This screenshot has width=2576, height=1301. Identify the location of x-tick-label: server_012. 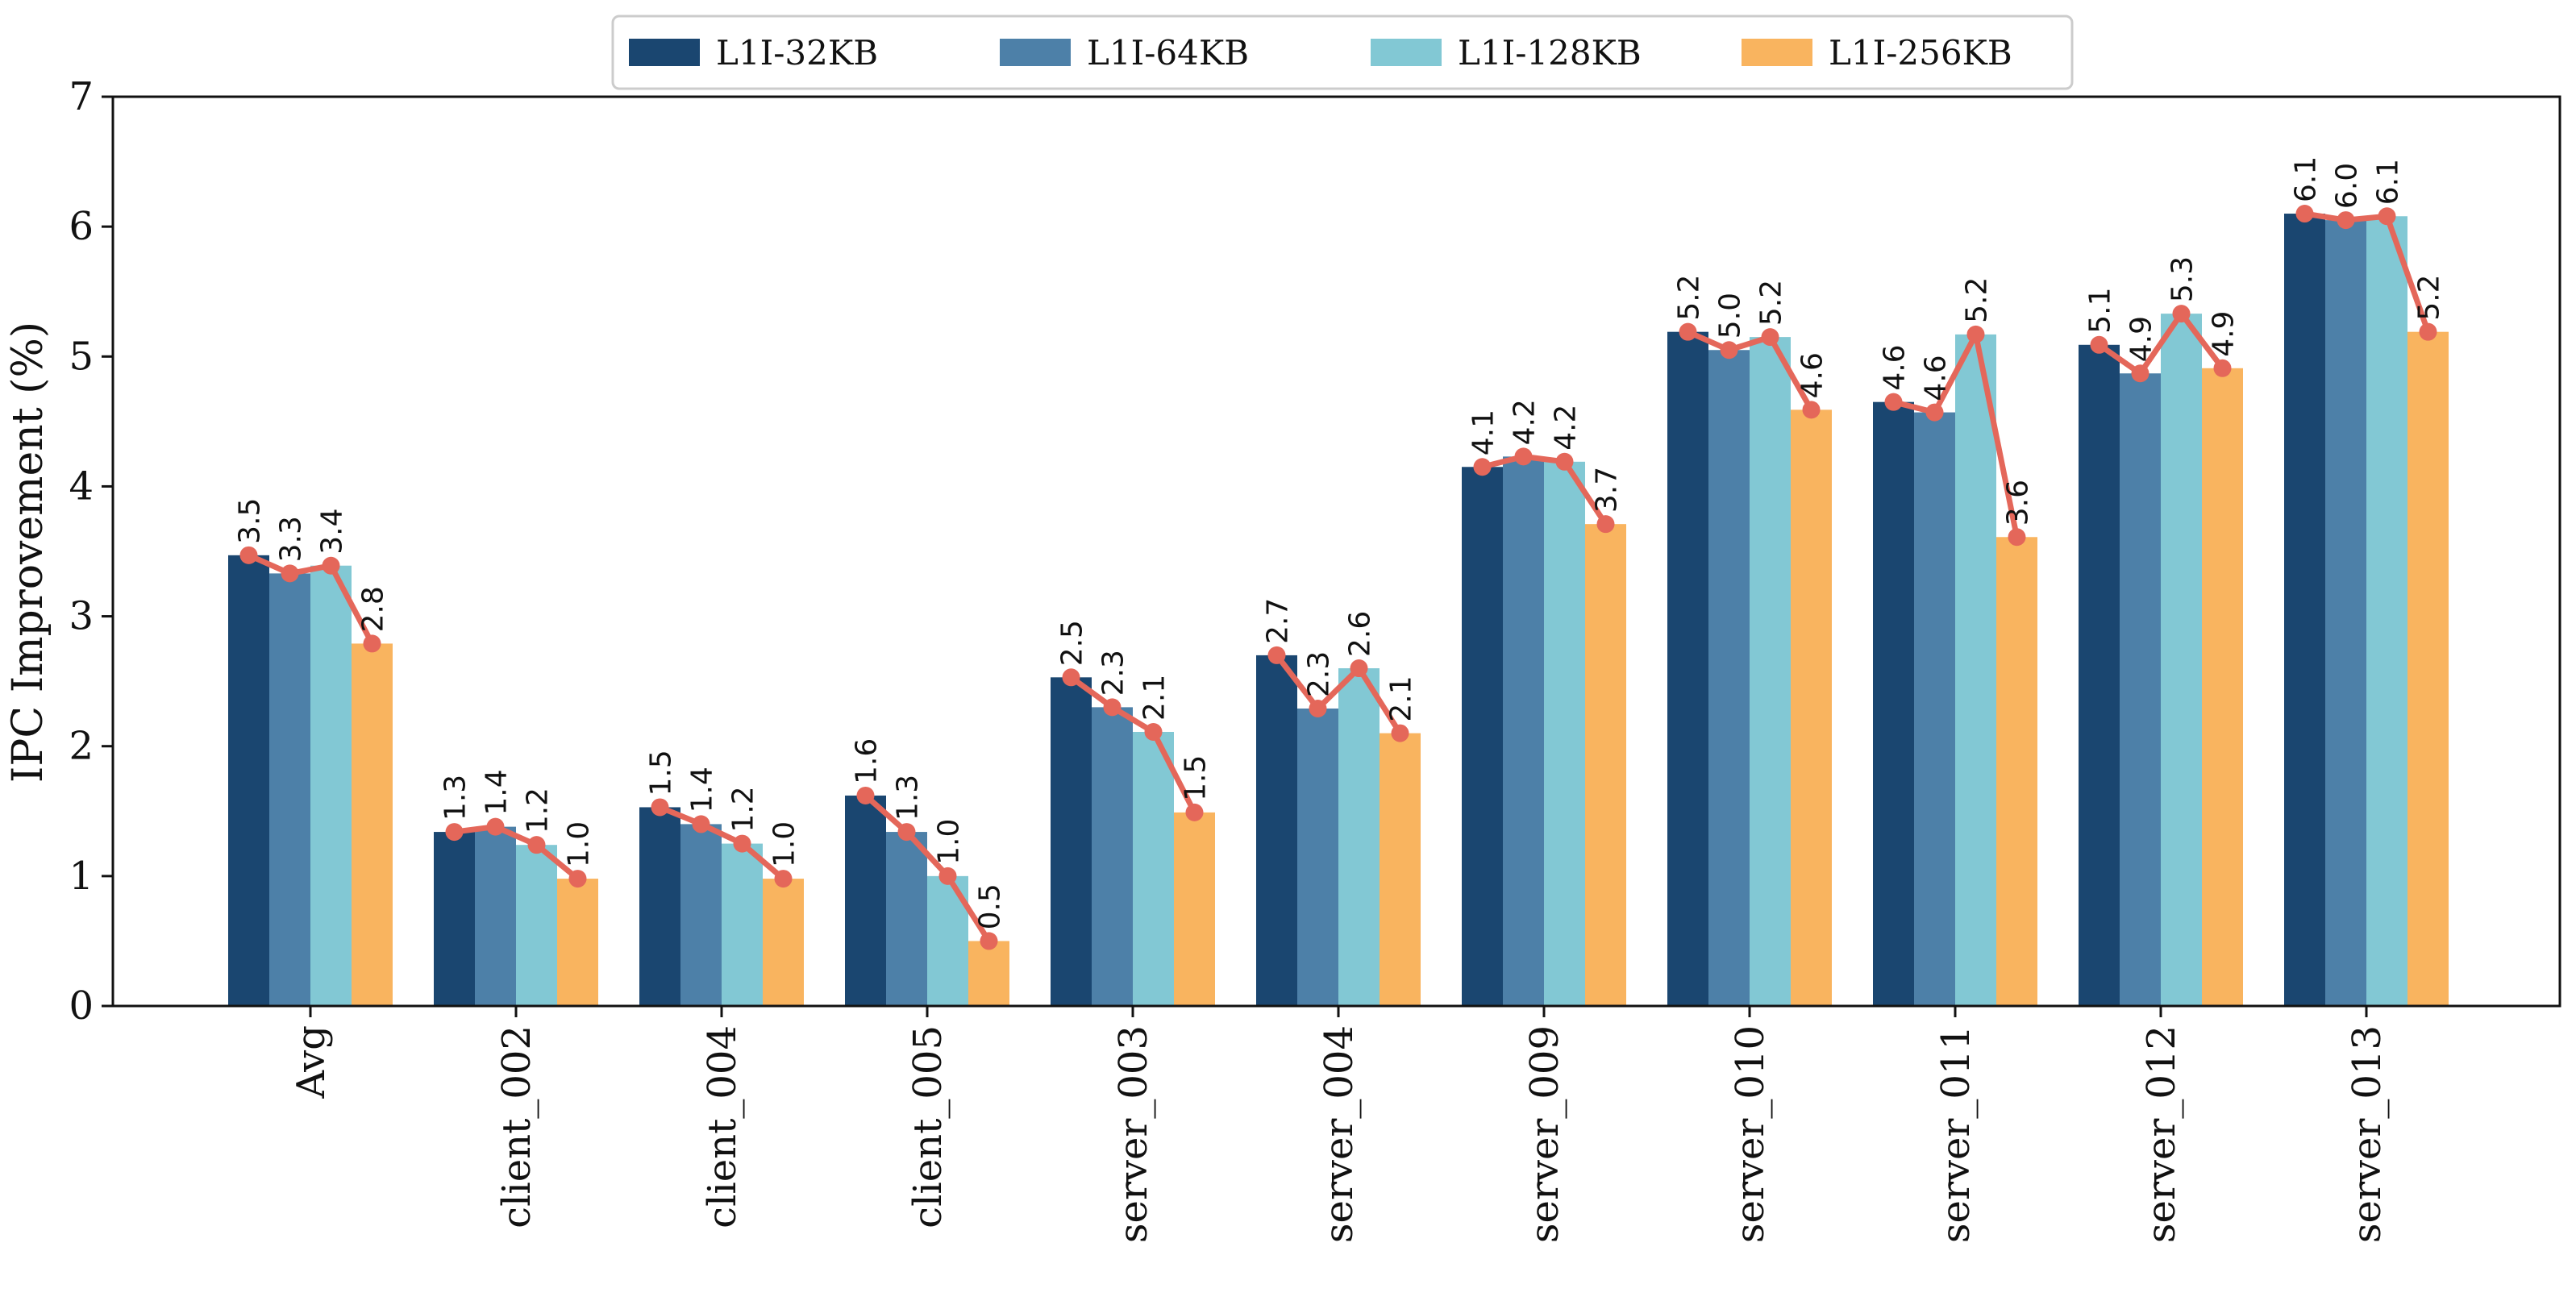
(2161, 1134).